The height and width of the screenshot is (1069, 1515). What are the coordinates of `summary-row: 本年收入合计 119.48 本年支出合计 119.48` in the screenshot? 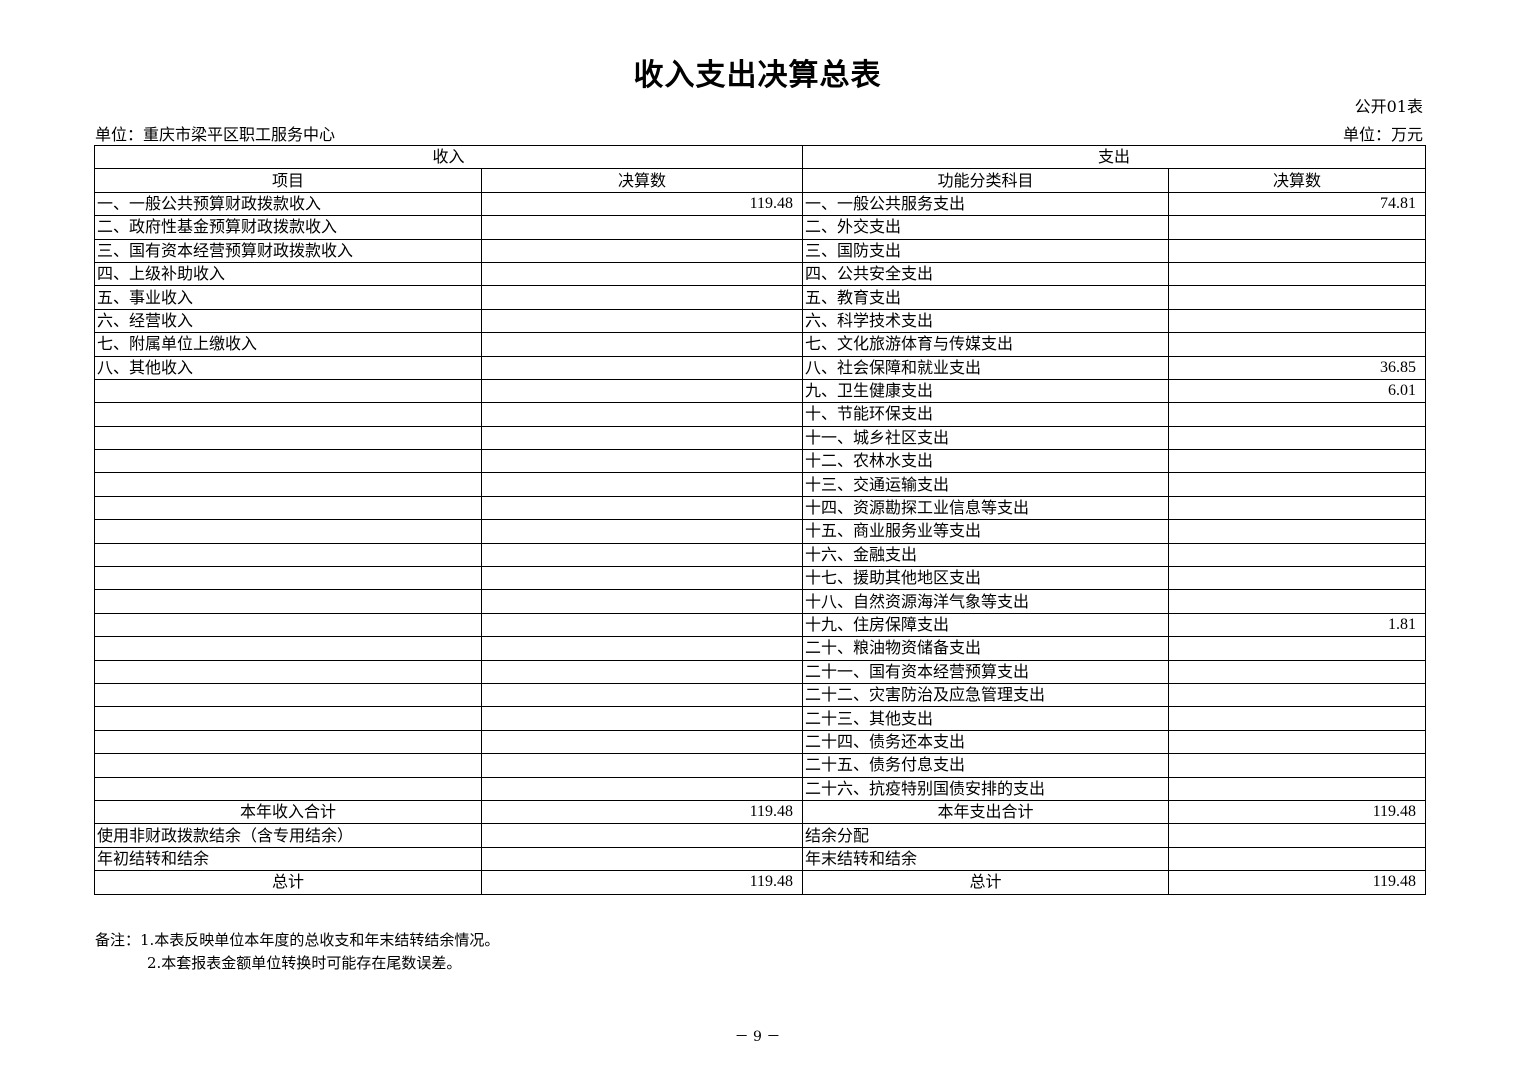 It's located at (760, 812).